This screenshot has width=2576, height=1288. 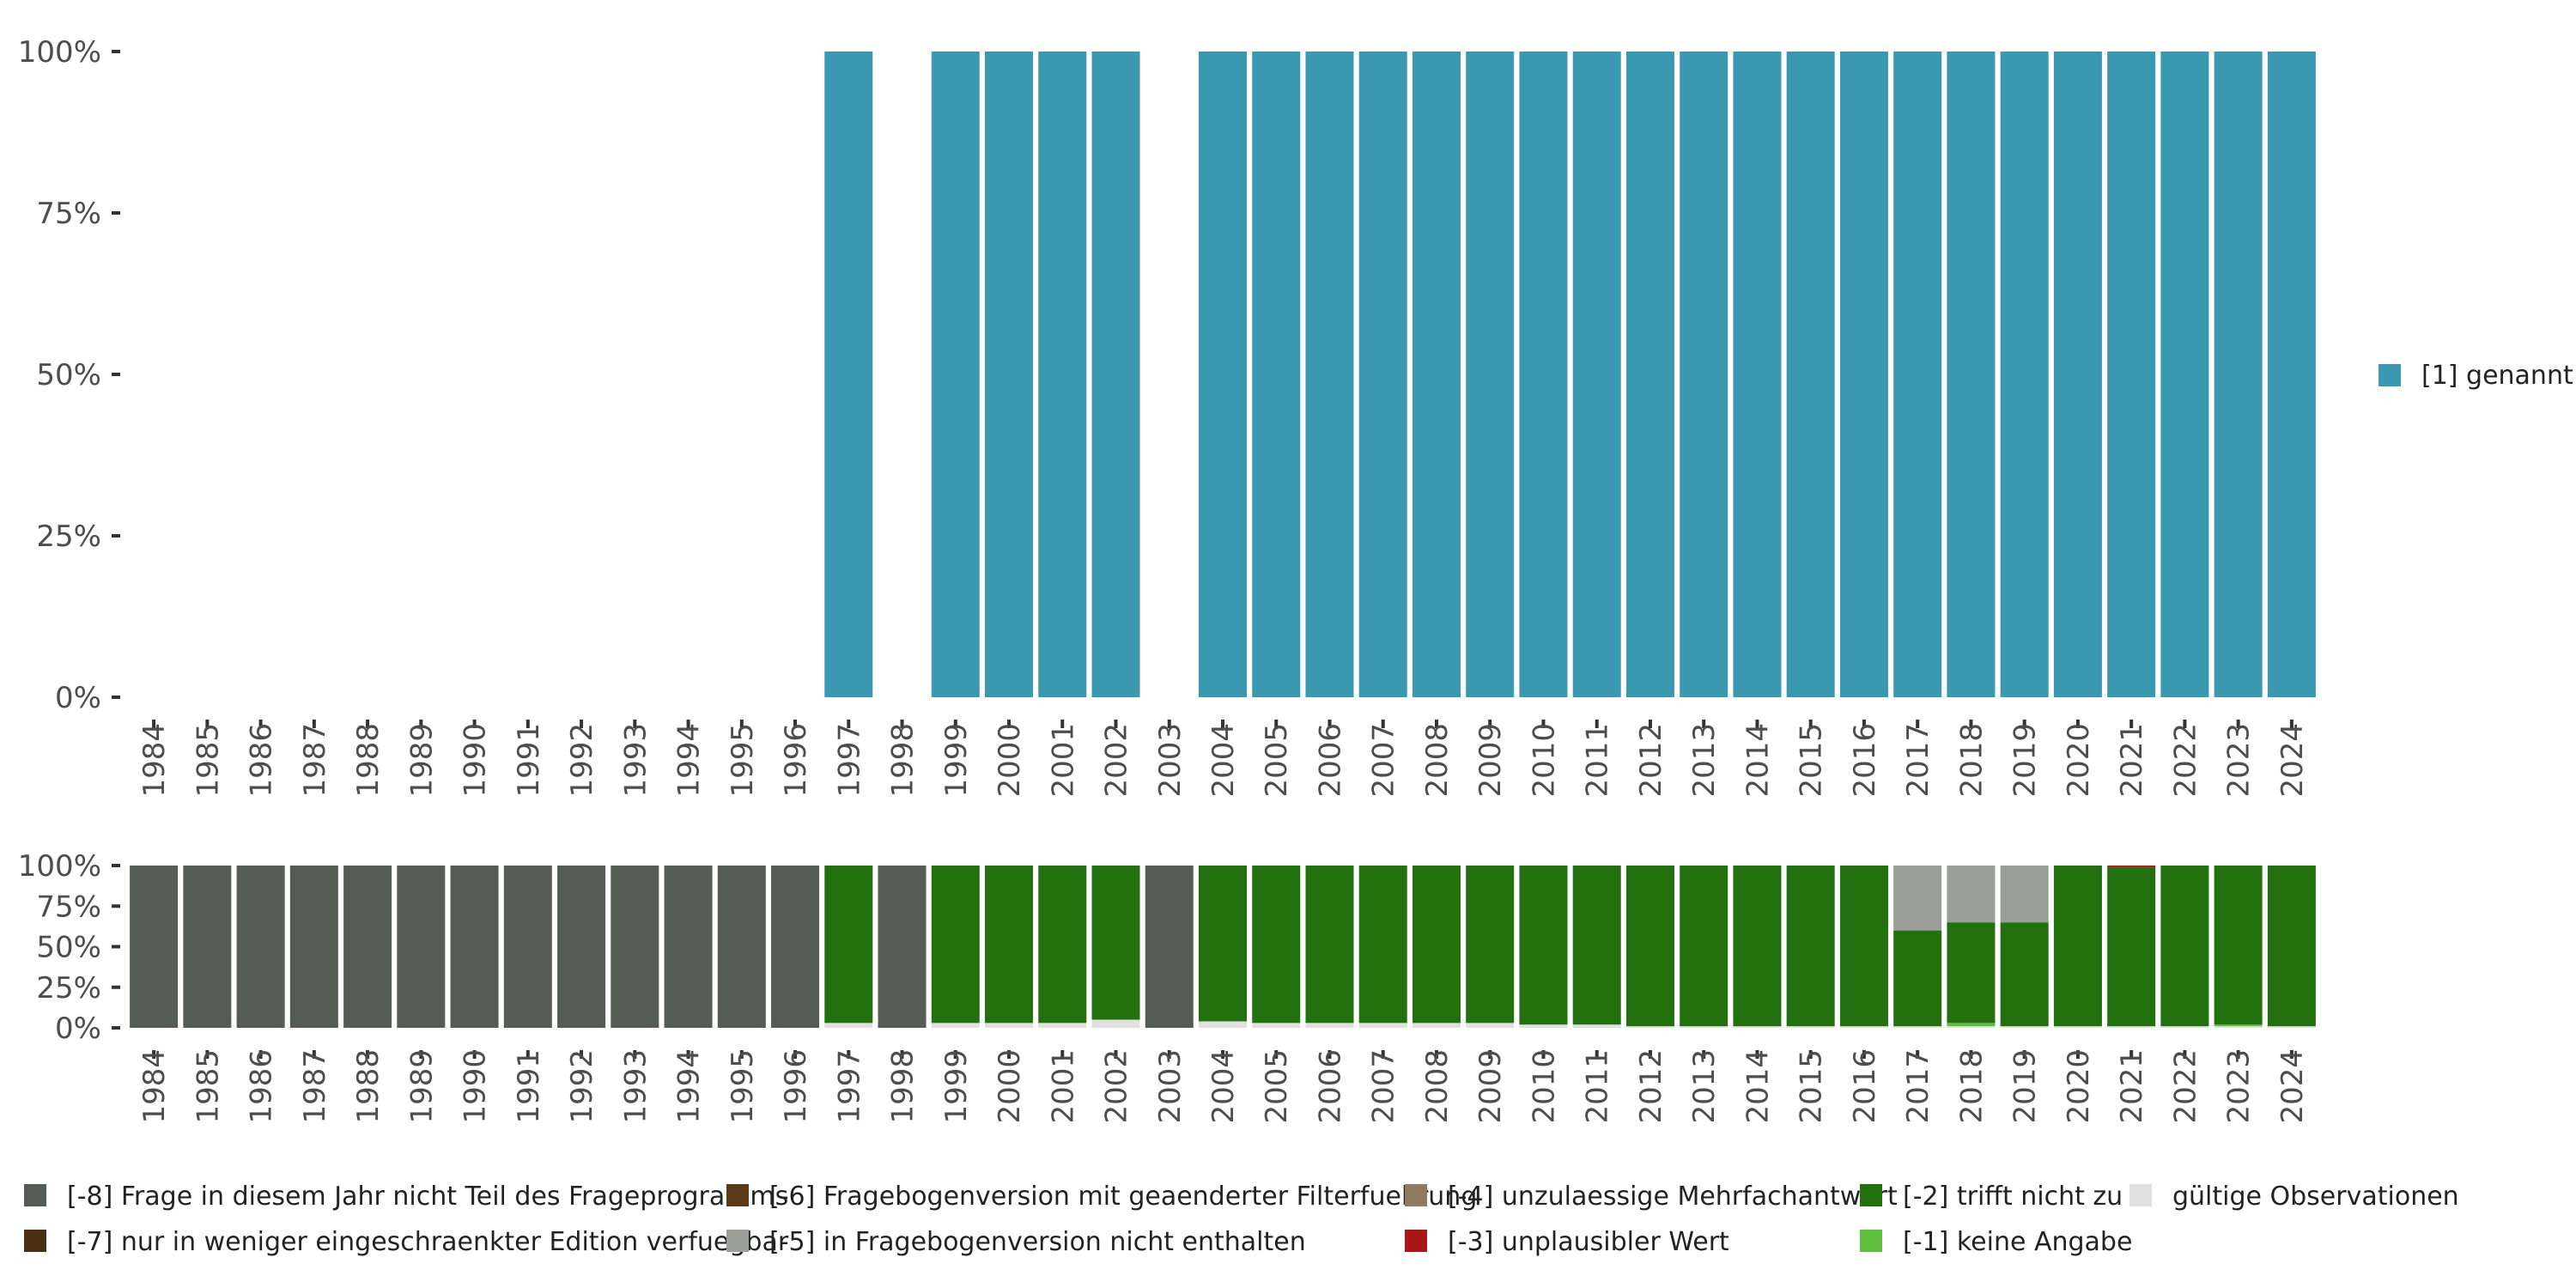 What do you see at coordinates (635, 947) in the screenshot?
I see `bar-1993-not_in_program` at bounding box center [635, 947].